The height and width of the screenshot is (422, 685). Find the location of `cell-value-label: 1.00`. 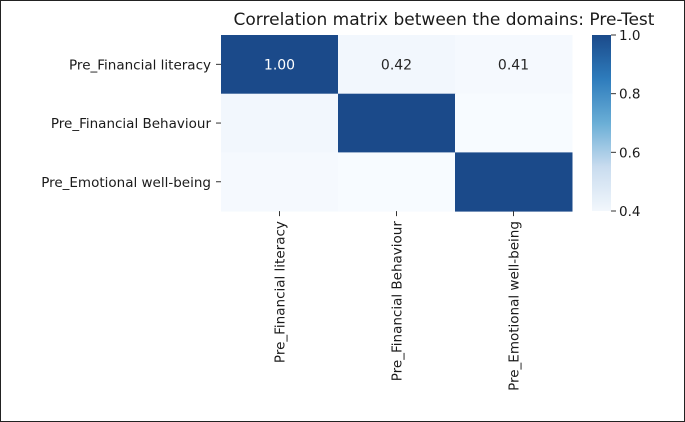

cell-value-label: 1.00 is located at coordinates (279, 65).